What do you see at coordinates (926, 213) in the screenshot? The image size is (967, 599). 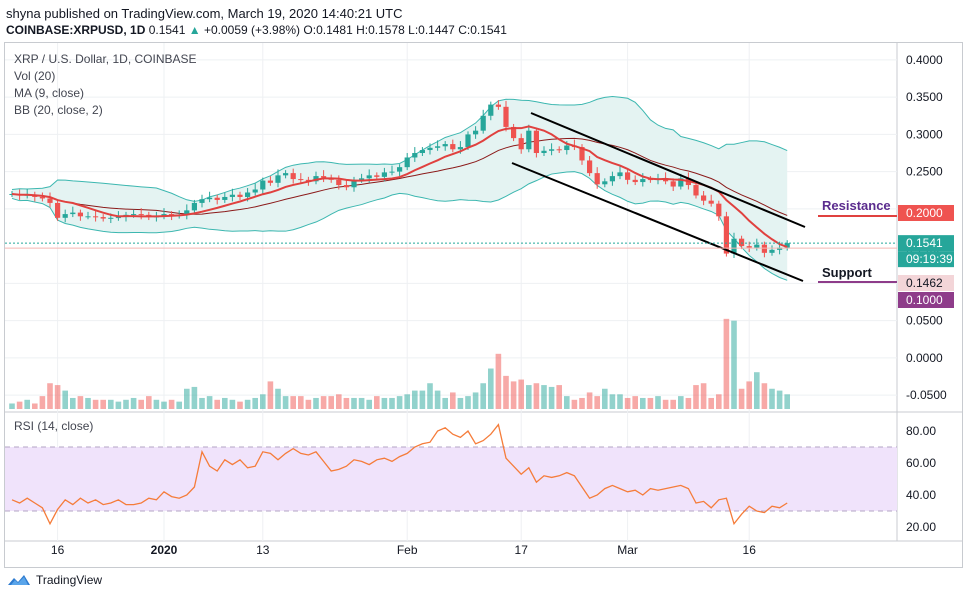 I see `resistance-price-badge-bg` at bounding box center [926, 213].